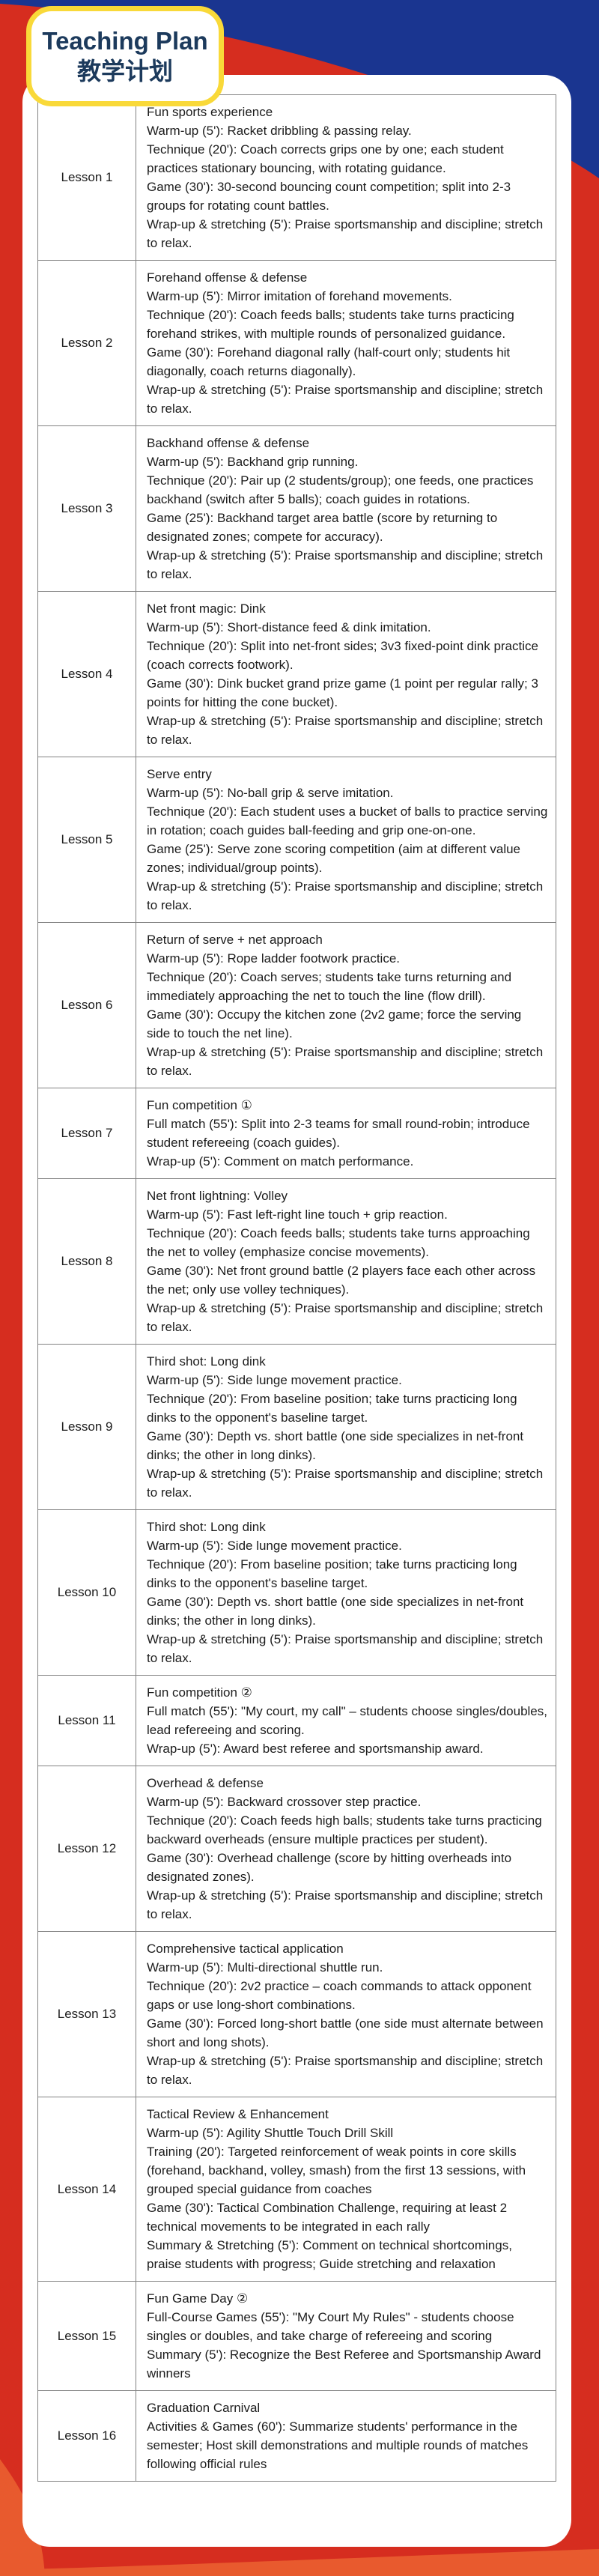  I want to click on lesson-title-line: Graduation Carnival, so click(204, 2408).